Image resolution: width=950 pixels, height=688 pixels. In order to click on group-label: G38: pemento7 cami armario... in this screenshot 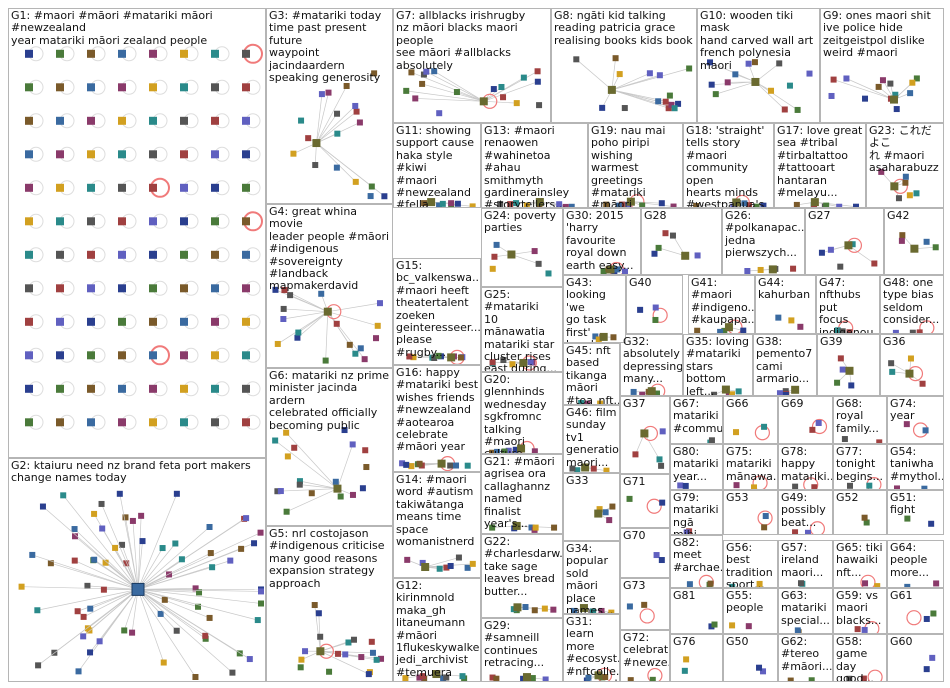, I will do `click(784, 360)`.